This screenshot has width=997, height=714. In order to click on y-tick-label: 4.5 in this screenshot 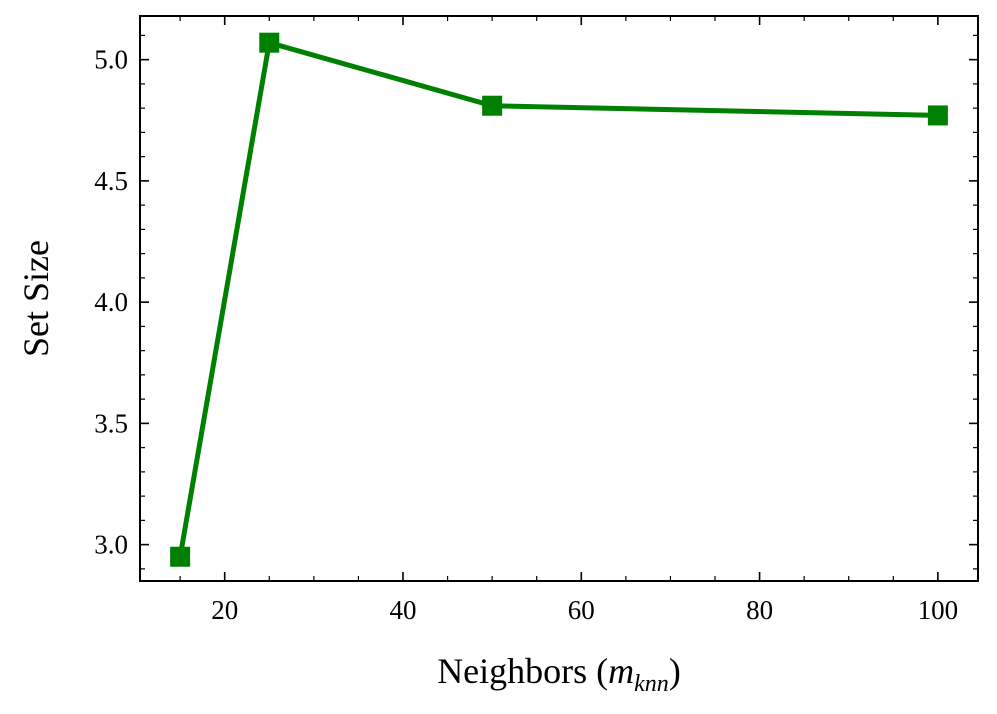, I will do `click(111, 181)`.